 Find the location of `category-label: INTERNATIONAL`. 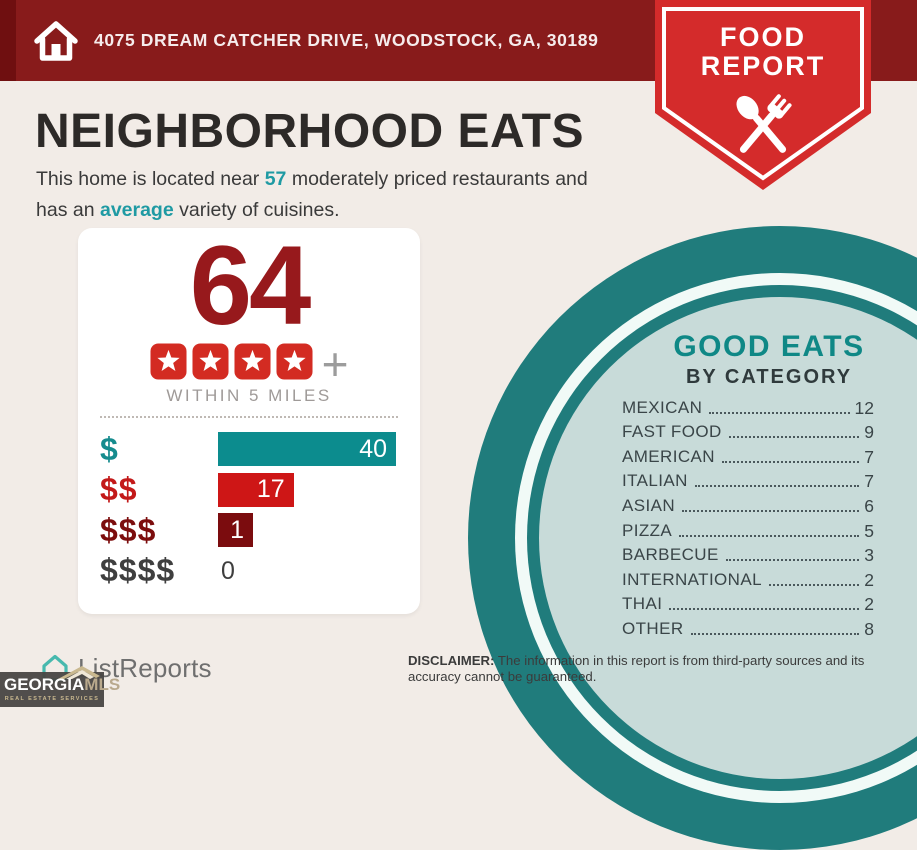

category-label: INTERNATIONAL is located at coordinates (692, 579).